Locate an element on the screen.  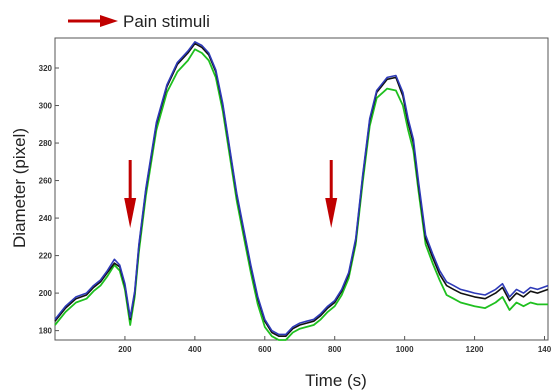
y-tick-label: 320 is located at coordinates (46, 68).